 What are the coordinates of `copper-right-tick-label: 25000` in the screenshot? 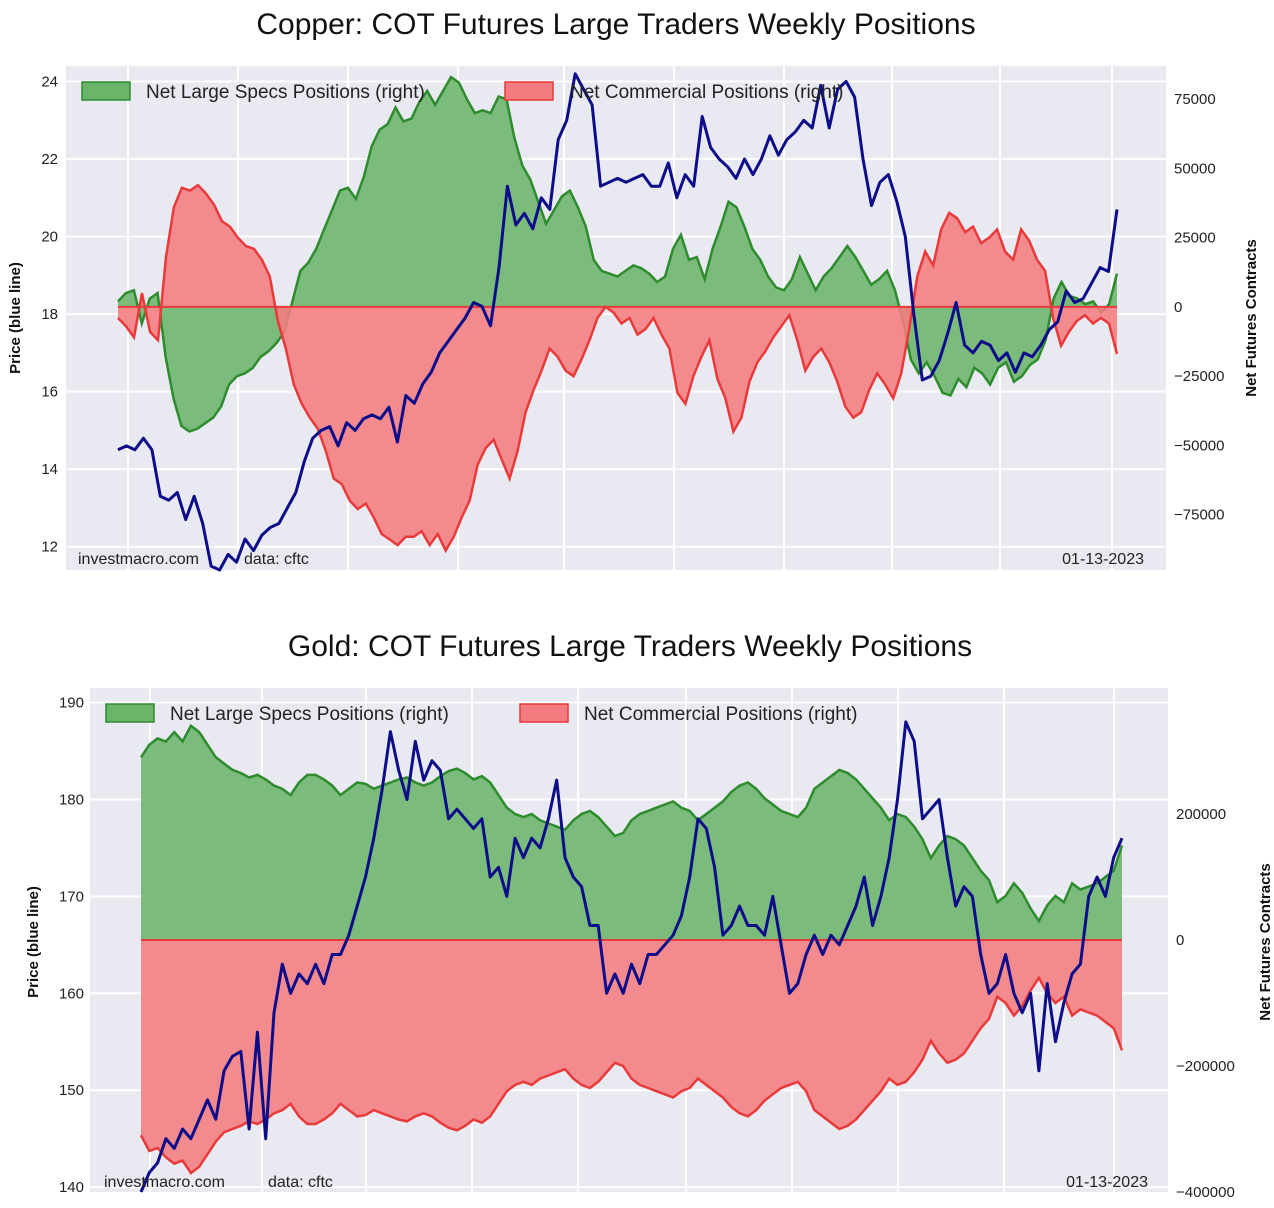 It's located at (1195, 238).